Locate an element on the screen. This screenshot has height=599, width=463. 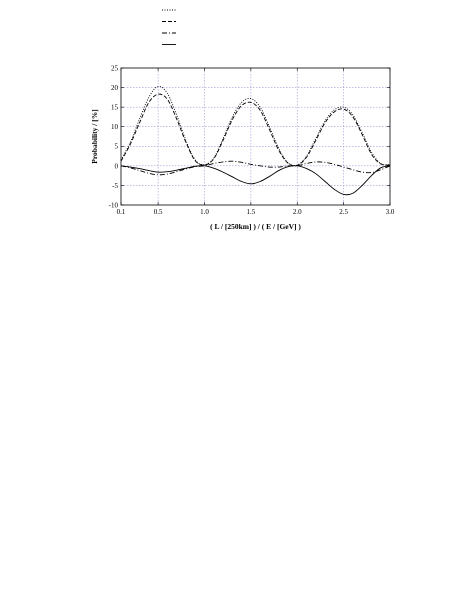
legend is located at coordinates (169, 27).